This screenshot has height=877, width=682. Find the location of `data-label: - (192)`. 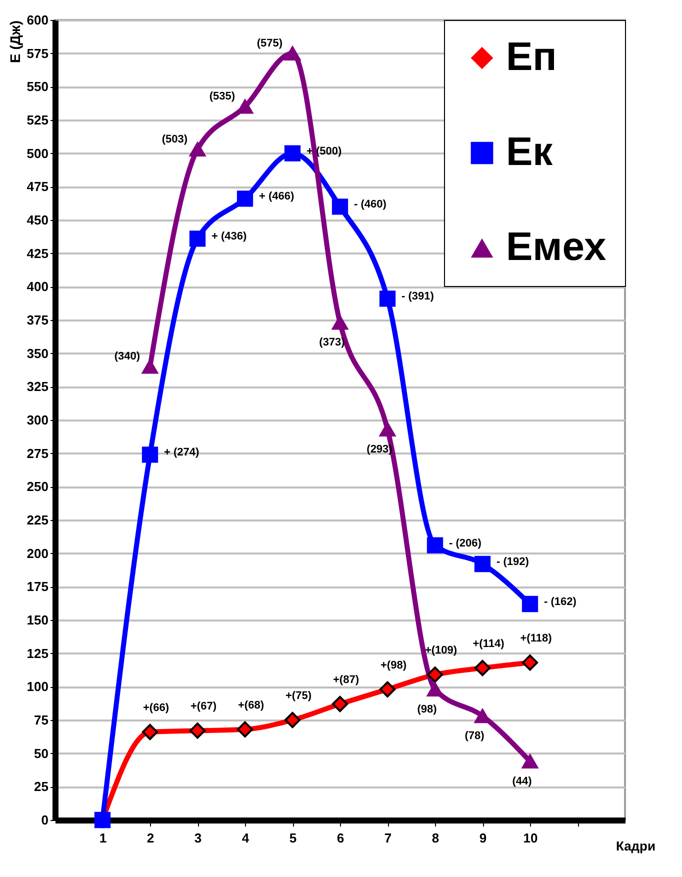

data-label: - (192) is located at coordinates (513, 562).